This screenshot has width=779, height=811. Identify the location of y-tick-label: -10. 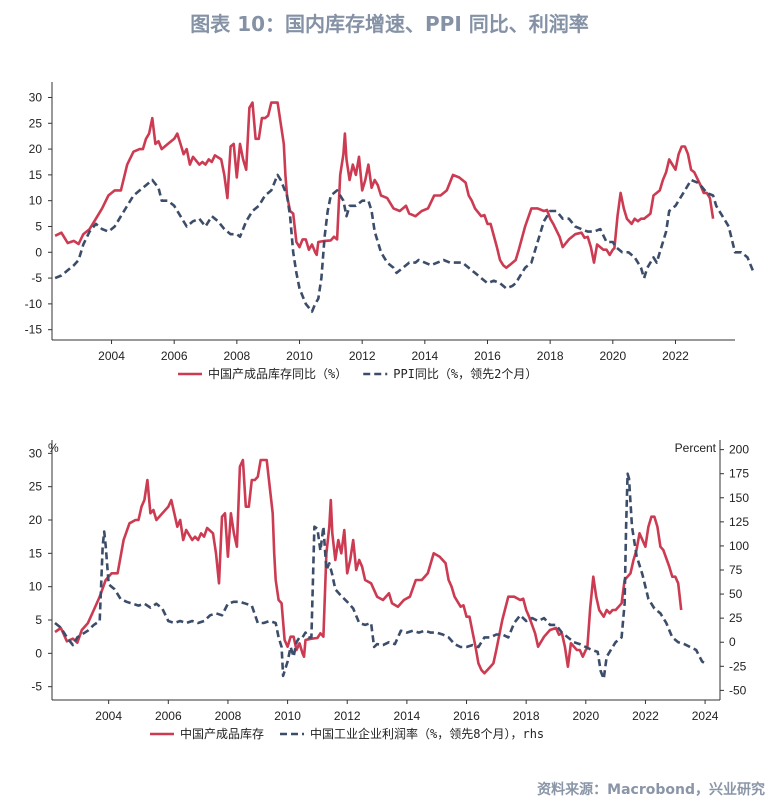
(34, 304).